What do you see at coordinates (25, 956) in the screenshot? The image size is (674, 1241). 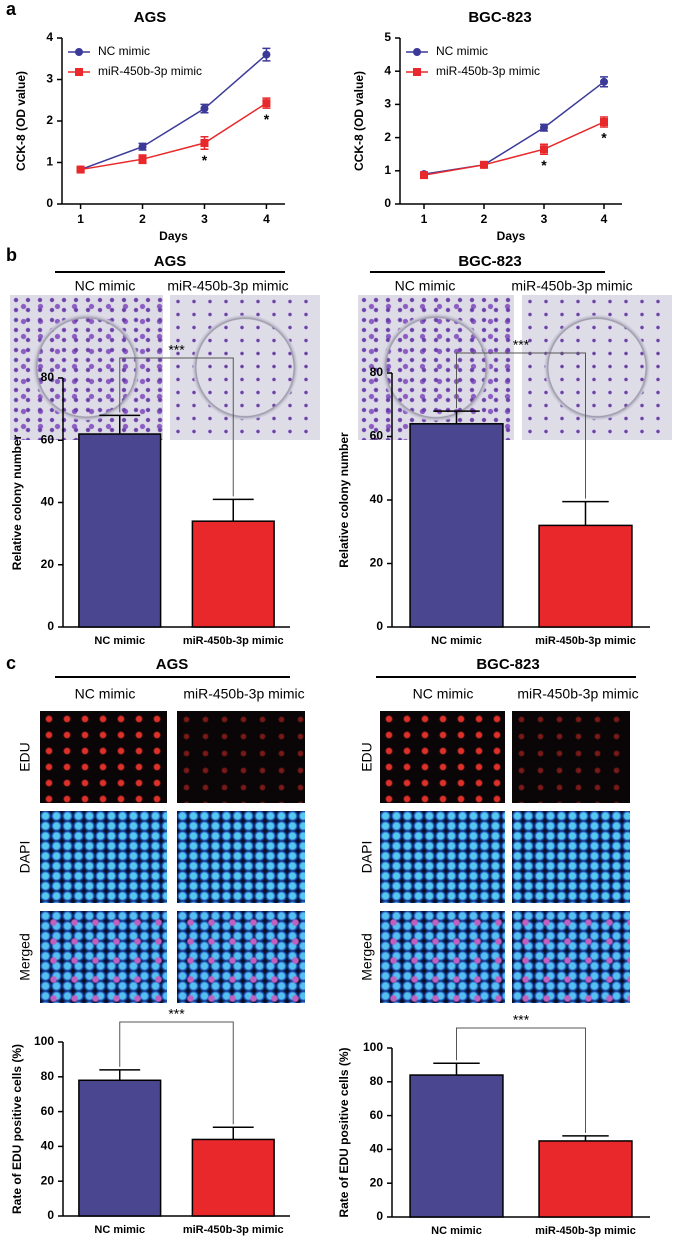 I see `row-label: Merged` at bounding box center [25, 956].